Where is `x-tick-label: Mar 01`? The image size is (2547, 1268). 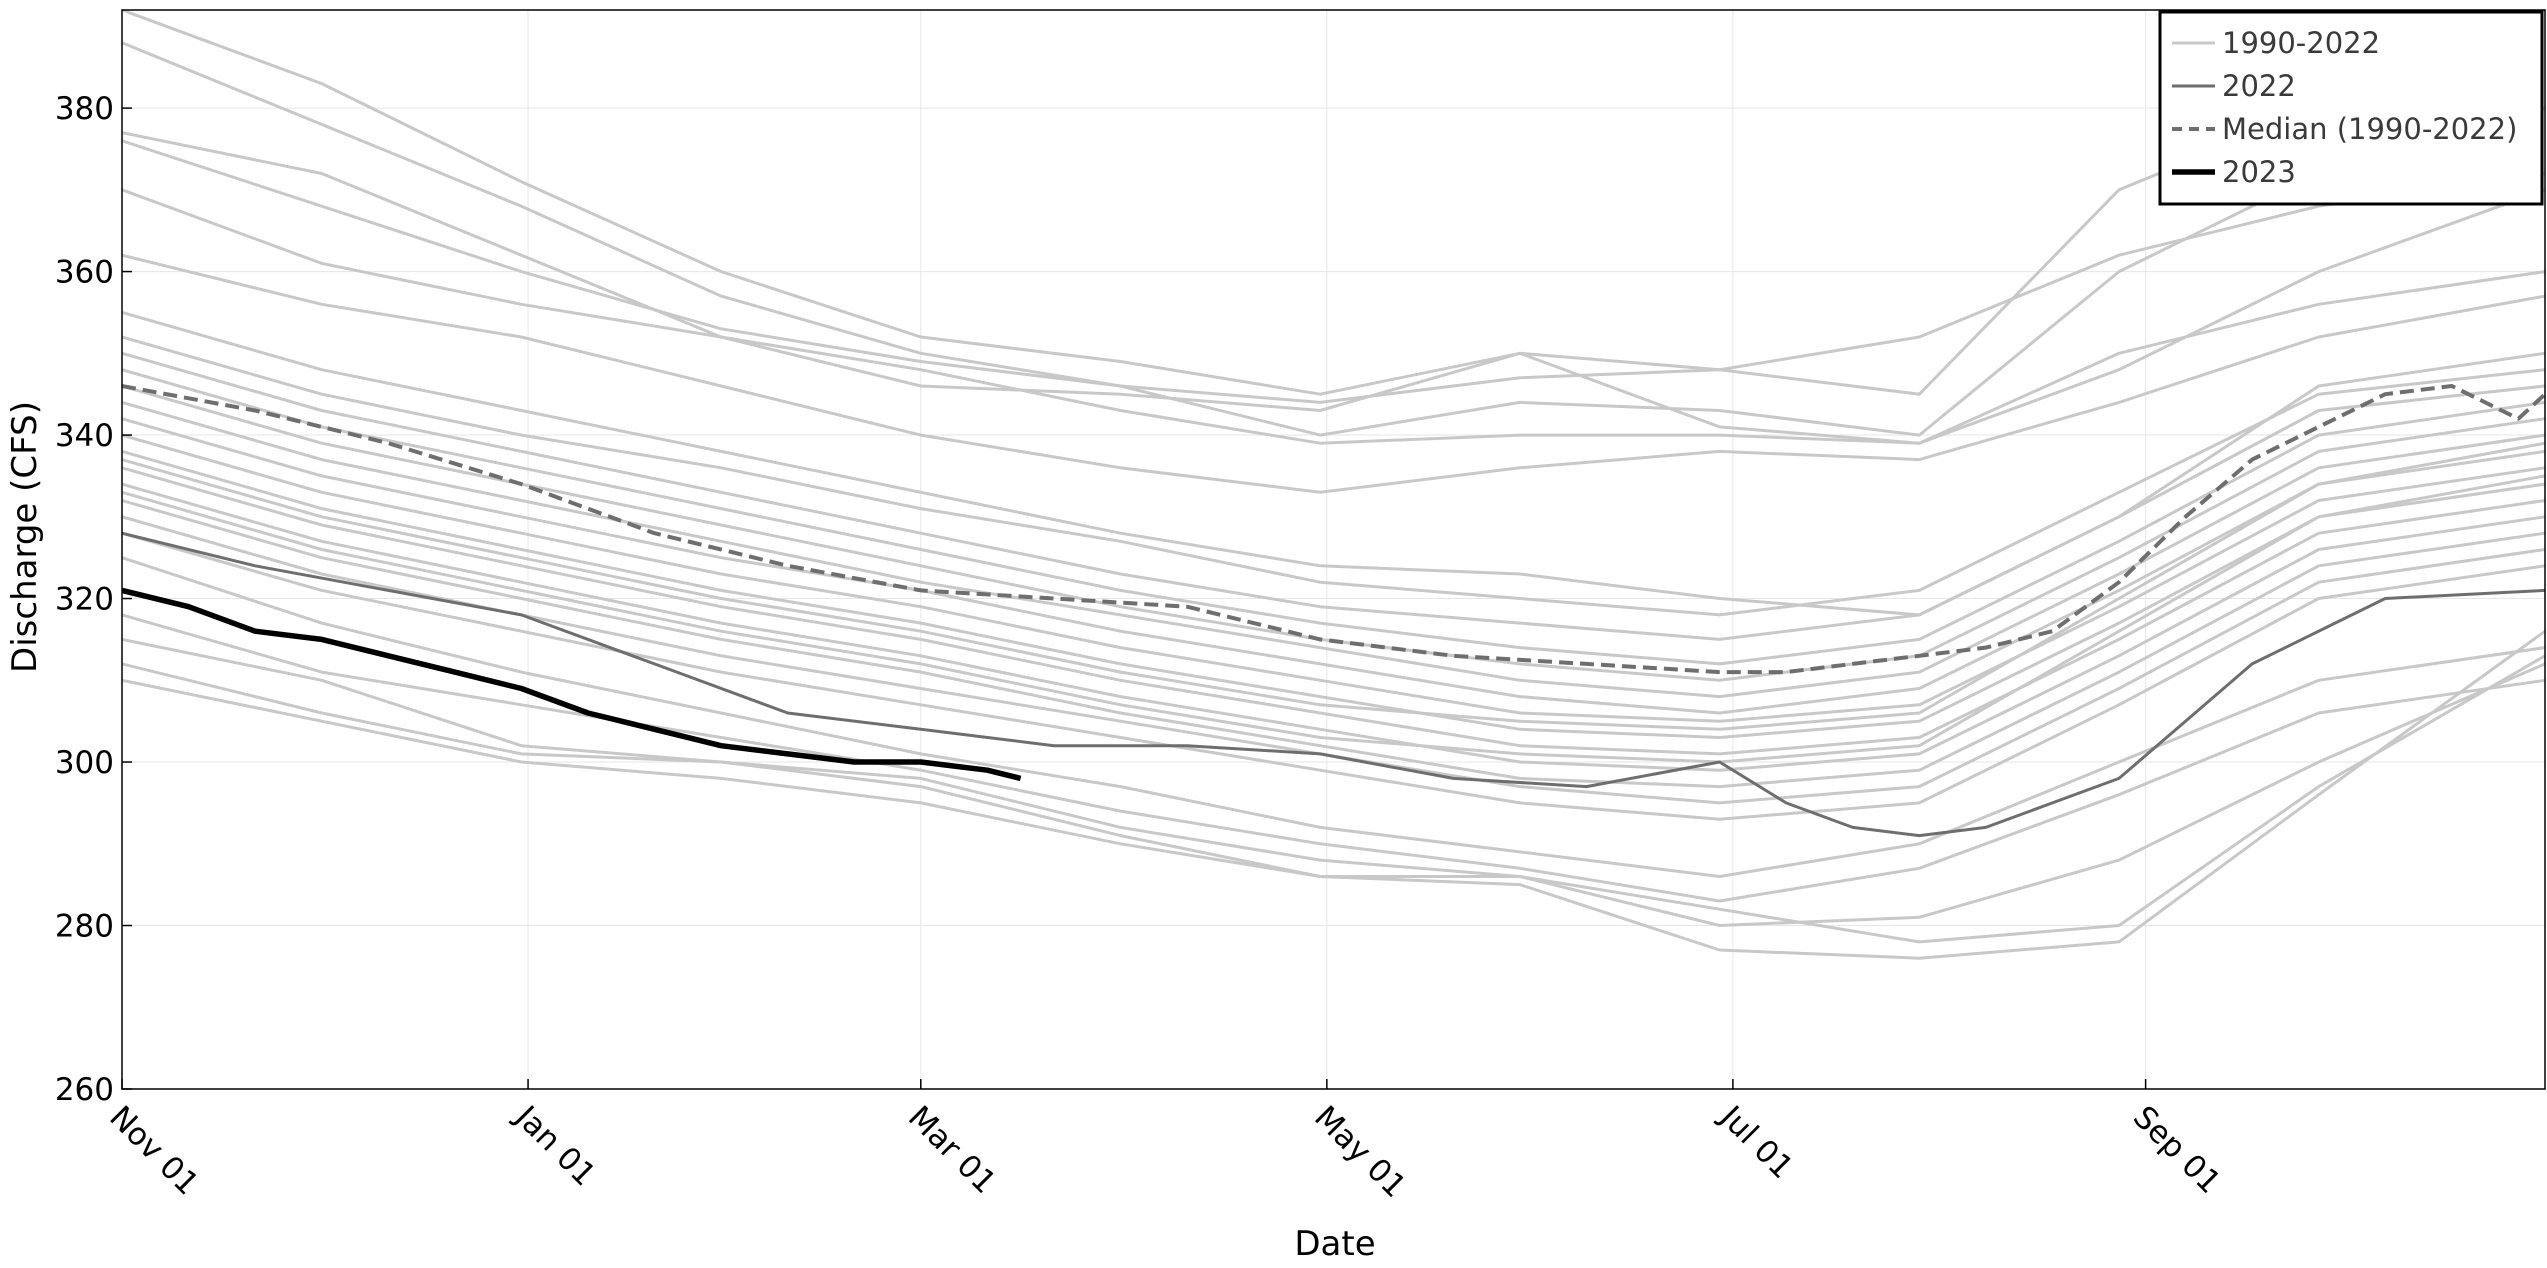
x-tick-label: Mar 01 is located at coordinates (952, 1150).